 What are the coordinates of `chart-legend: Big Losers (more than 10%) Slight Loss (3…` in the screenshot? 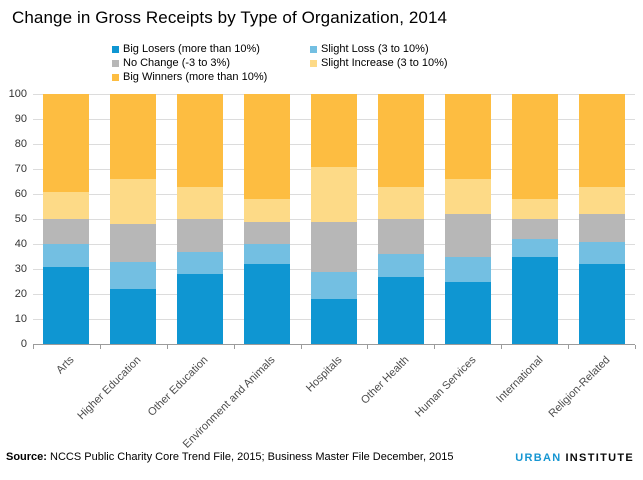 It's located at (280, 63).